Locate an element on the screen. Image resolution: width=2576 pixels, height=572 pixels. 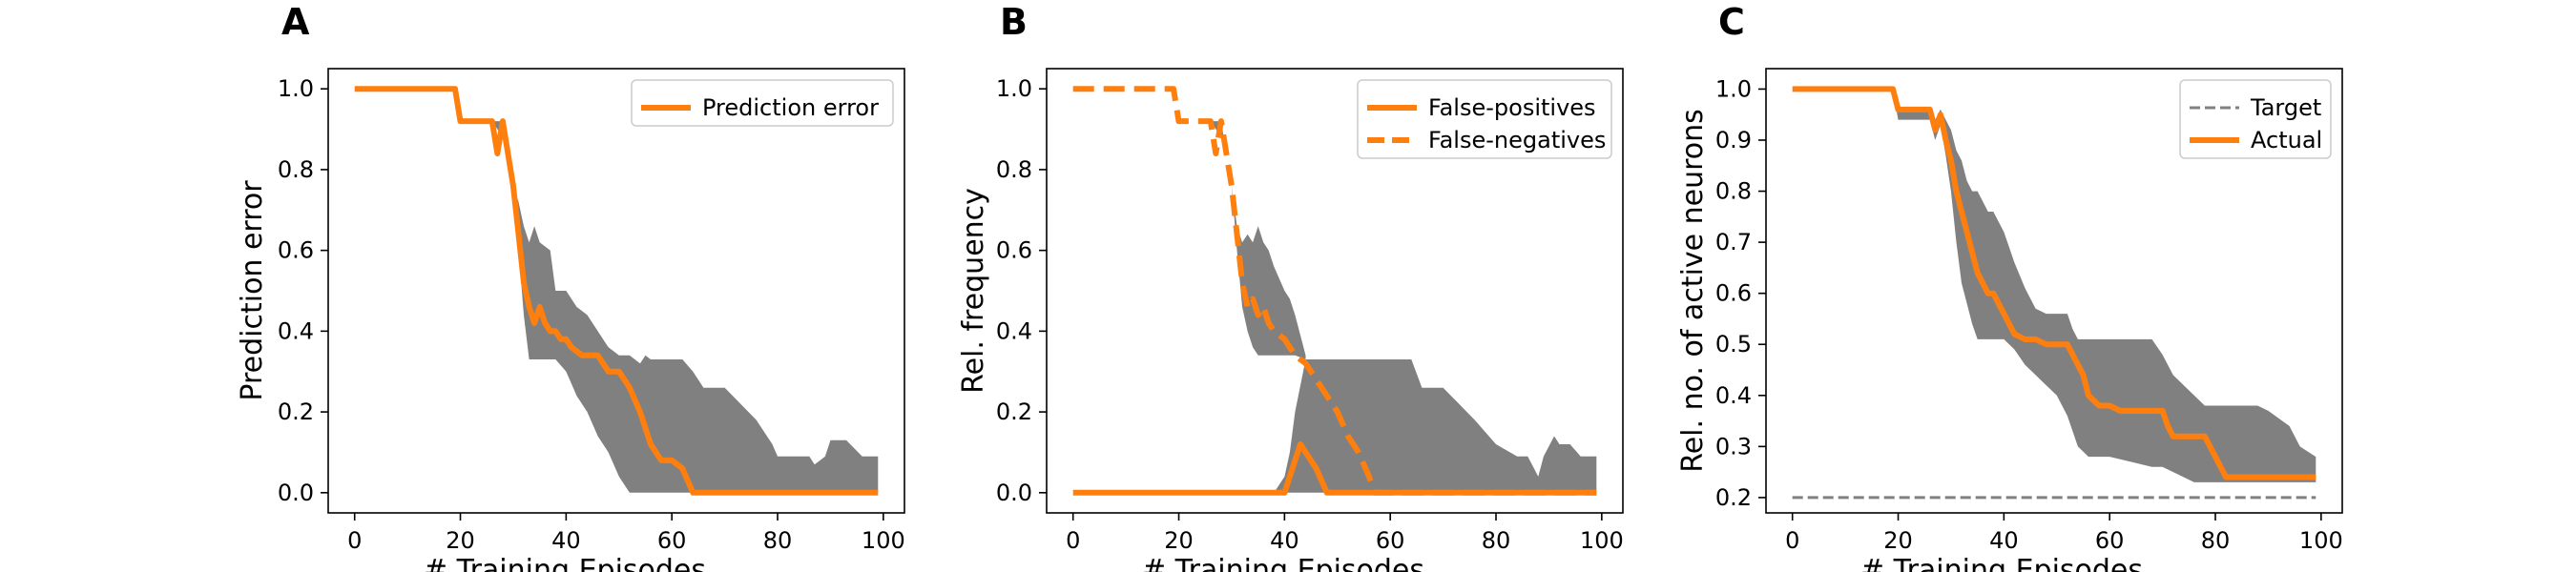
panel-b-xlabel: # Training Episodes is located at coordinates (1283, 563).